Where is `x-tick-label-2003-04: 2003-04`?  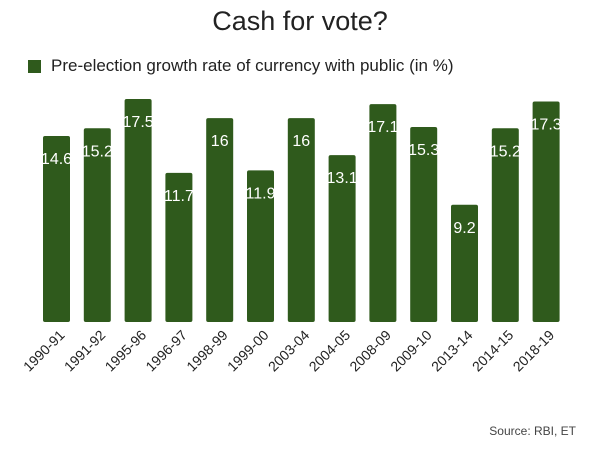
x-tick-label-2003-04: 2003-04 is located at coordinates (289, 351).